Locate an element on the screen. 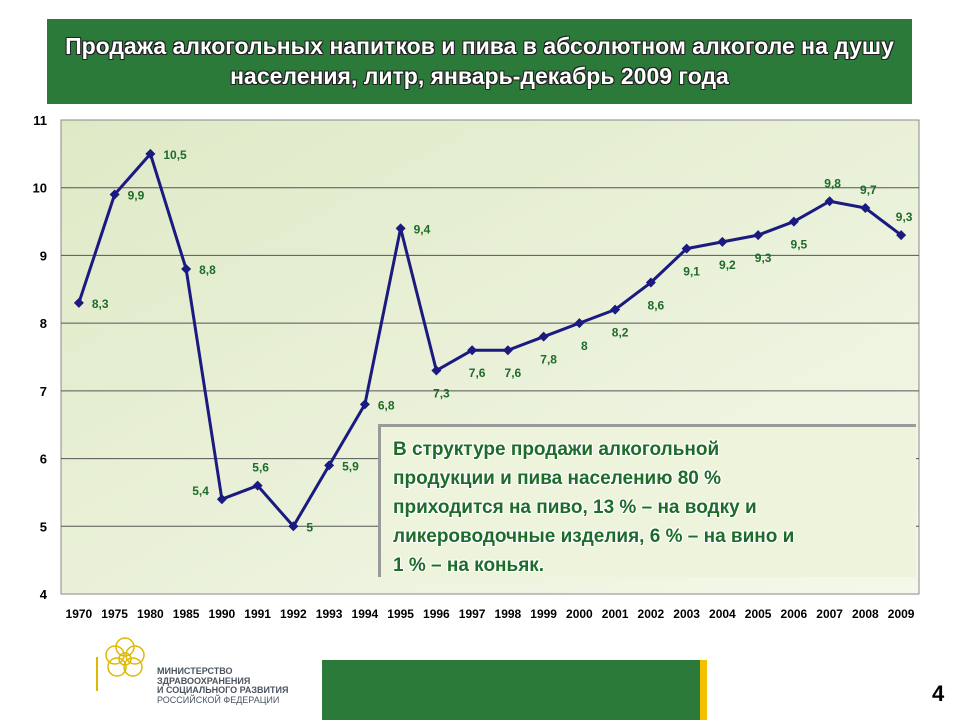 This screenshot has width=960, height=720. note-line: 1 % – на коньяк. is located at coordinates (469, 565).